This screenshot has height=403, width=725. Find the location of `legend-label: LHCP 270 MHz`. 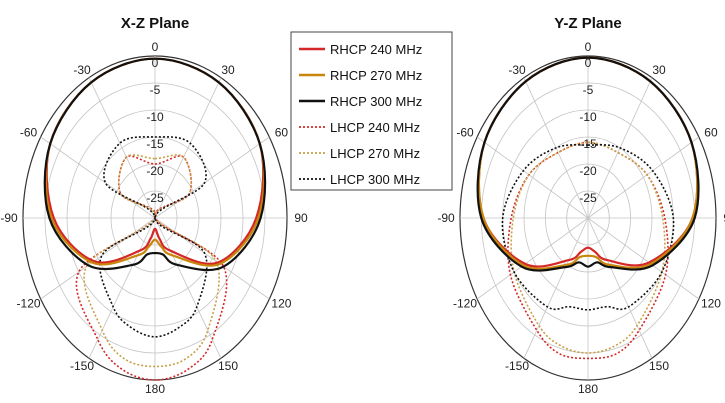

legend-label: LHCP 270 MHz is located at coordinates (375, 153).